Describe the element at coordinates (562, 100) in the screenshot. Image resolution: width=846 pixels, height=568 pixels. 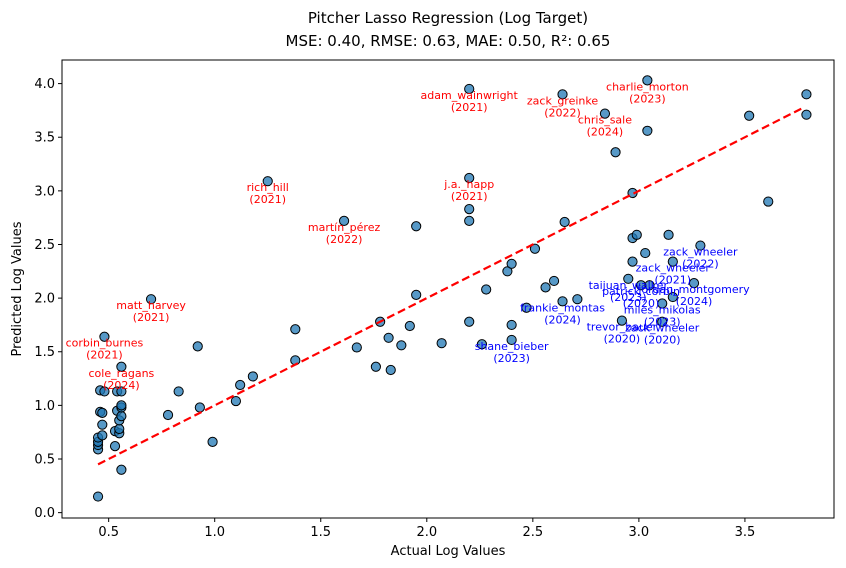
I see `annotation-name: zack_greinke` at that location.